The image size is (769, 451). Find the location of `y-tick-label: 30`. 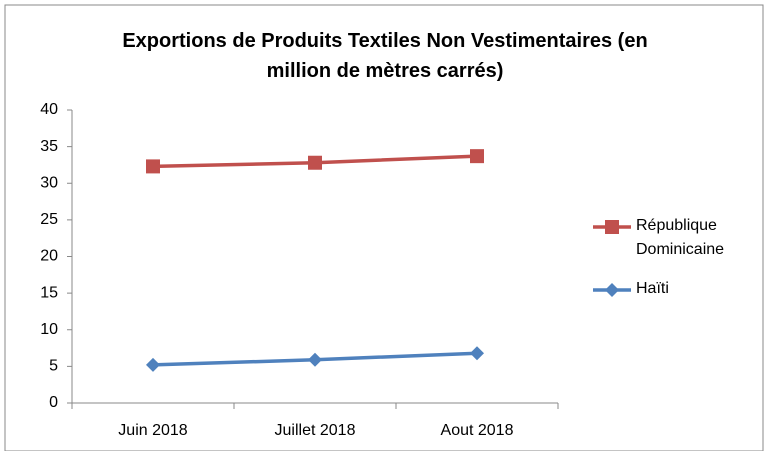

y-tick-label: 30 is located at coordinates (49, 182).